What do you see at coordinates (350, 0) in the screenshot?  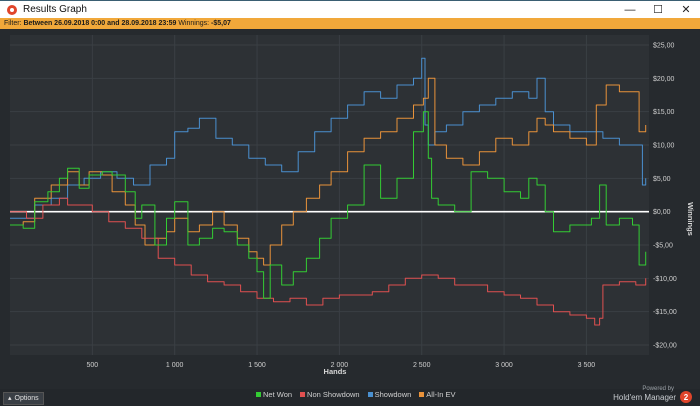 I see `desktop-strip` at bounding box center [350, 0].